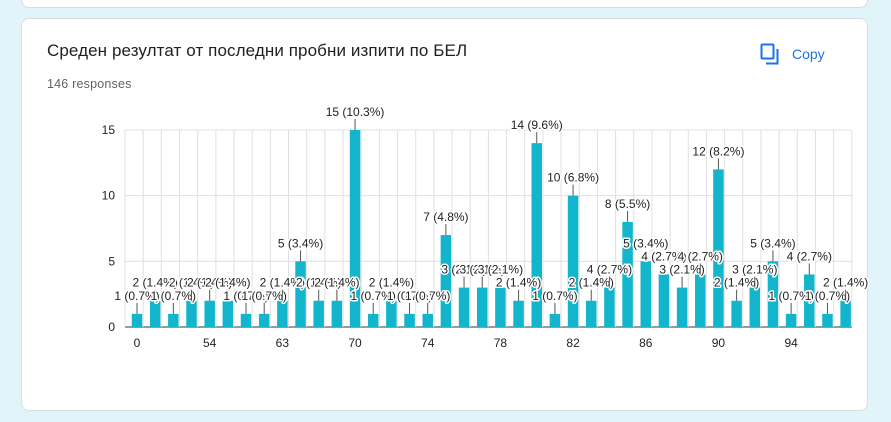 This screenshot has width=891, height=422. I want to click on x-tick-label: 70, so click(355, 343).